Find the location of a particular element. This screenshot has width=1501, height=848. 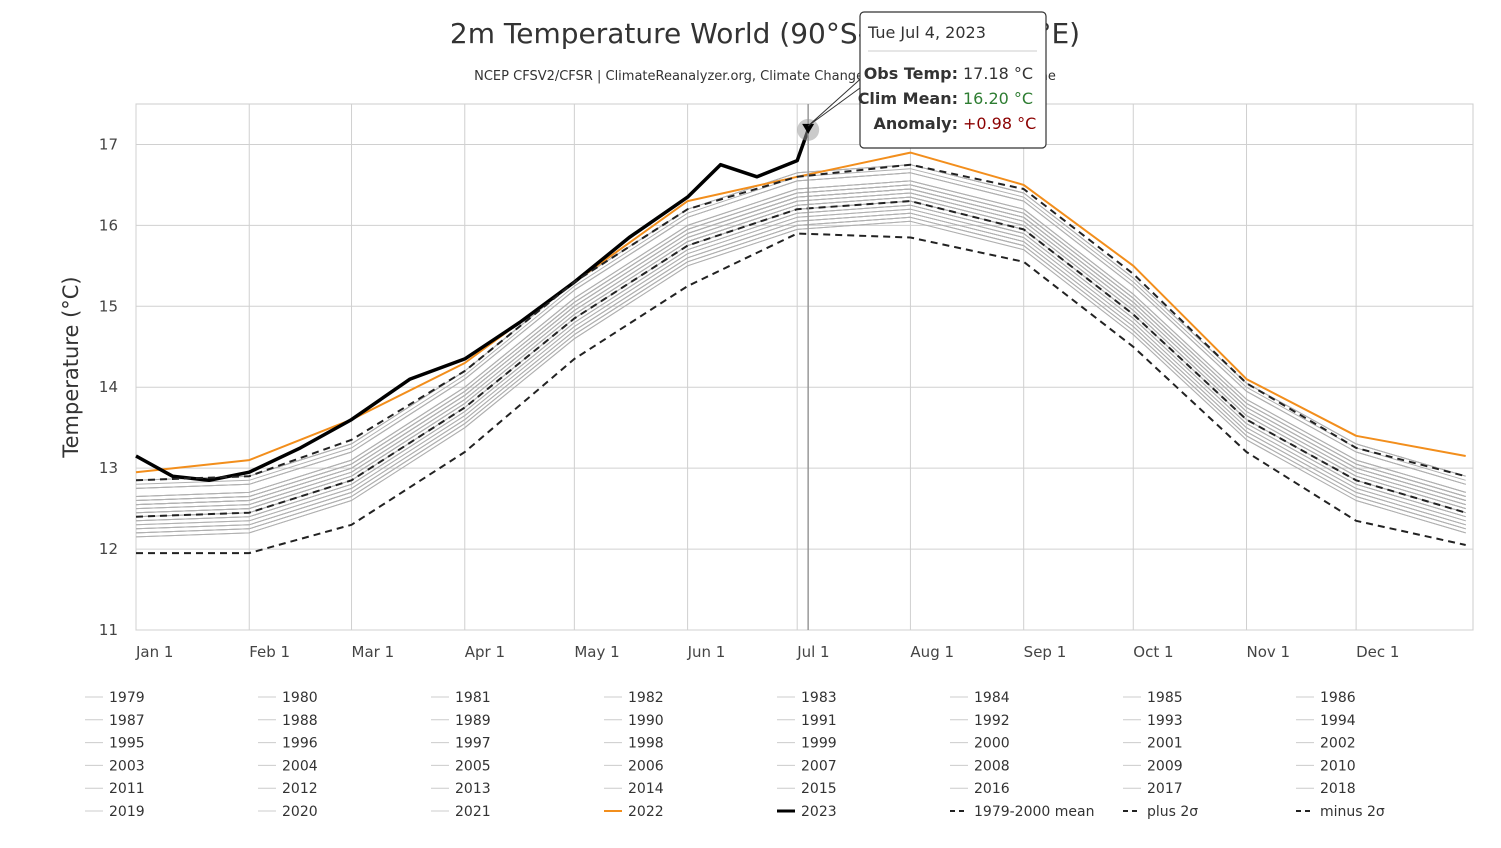

legend-label: 2001 is located at coordinates (1165, 744).